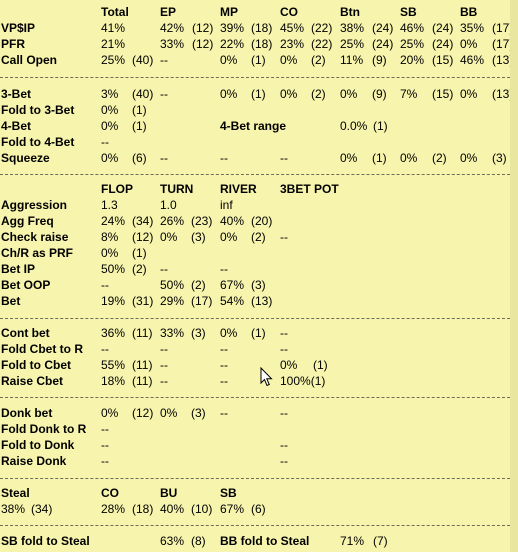 This screenshot has height=552, width=518. I want to click on header-flop: FLOP, so click(117, 189).